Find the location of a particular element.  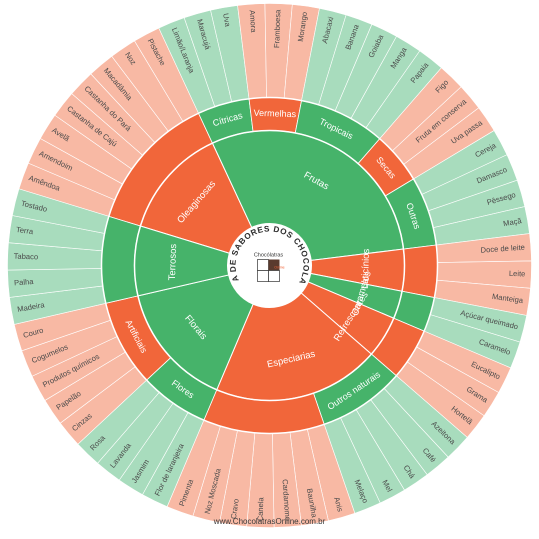

logo-subtext: Online is located at coordinates (279, 268).